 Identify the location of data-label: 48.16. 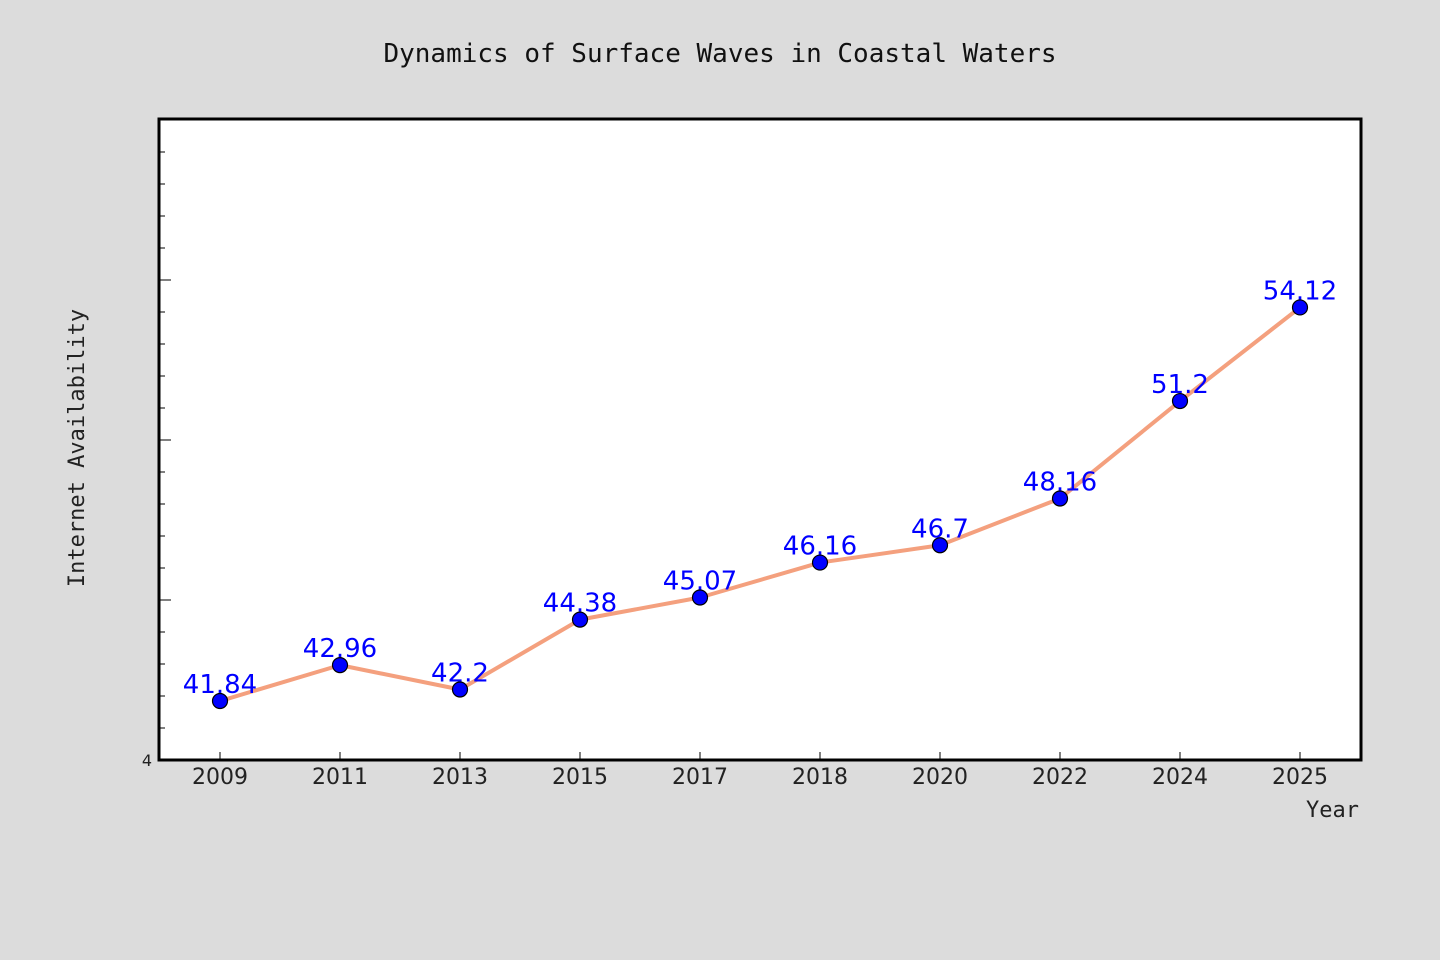
(1060, 482).